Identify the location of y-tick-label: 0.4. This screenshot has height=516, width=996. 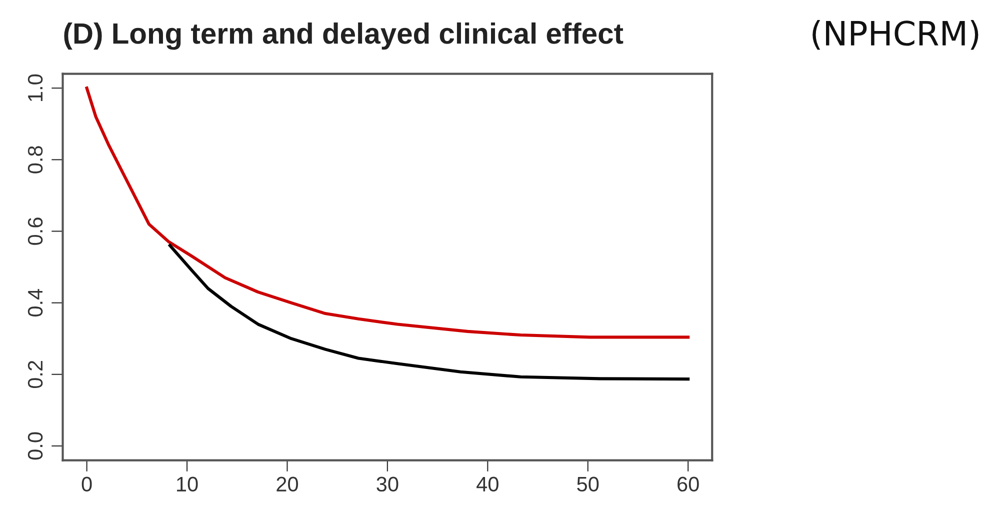
(35, 302).